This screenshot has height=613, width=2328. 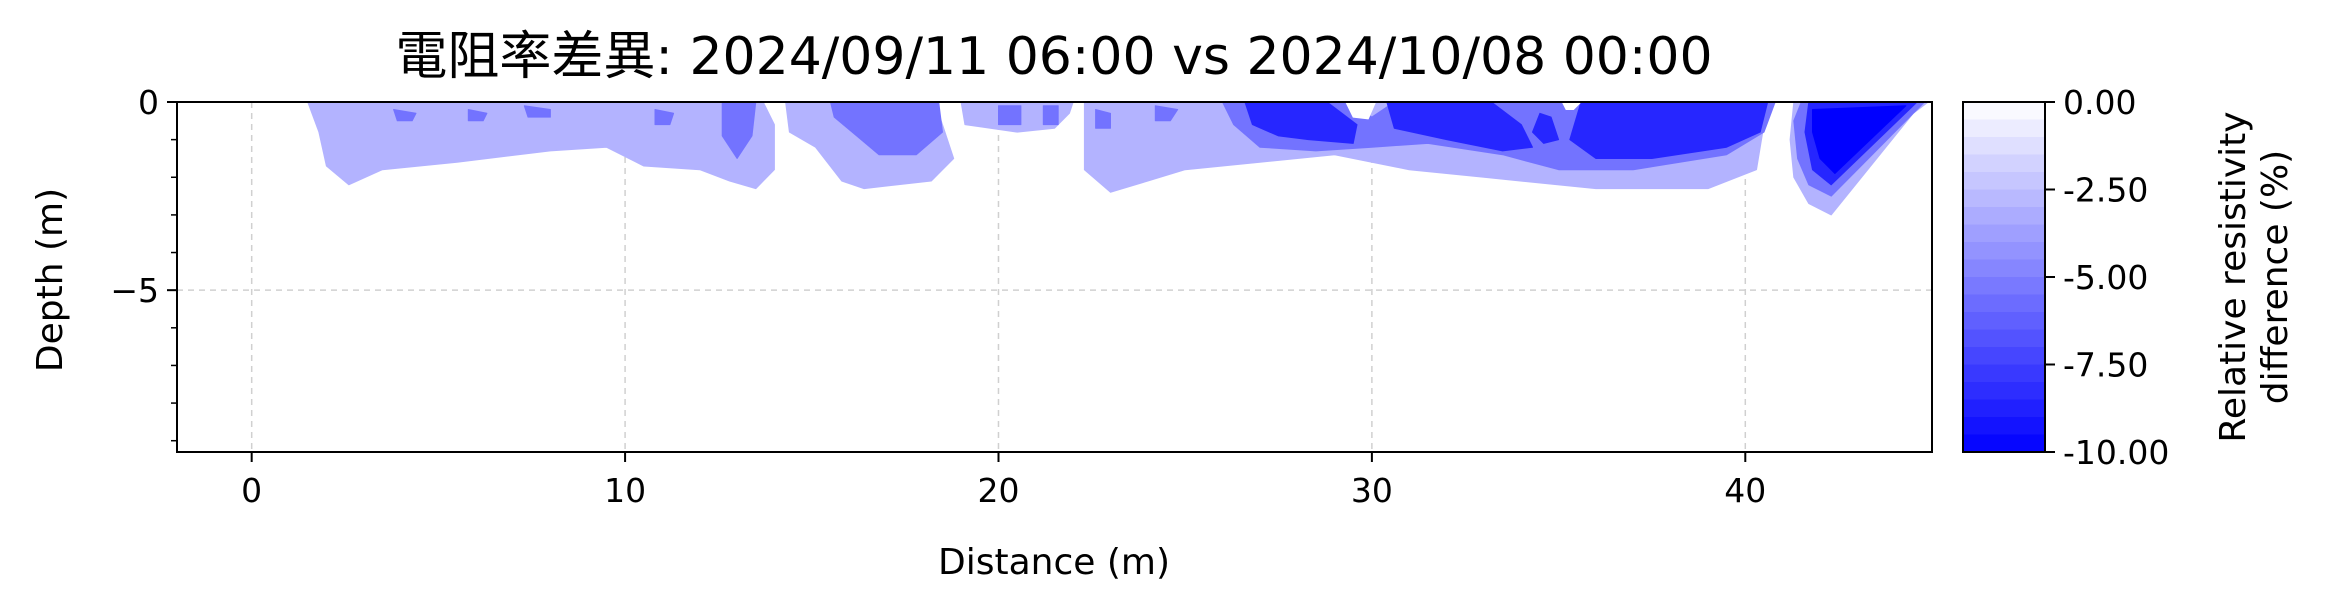 What do you see at coordinates (1054, 562) in the screenshot?
I see `x-axis-label: Distance (m)` at bounding box center [1054, 562].